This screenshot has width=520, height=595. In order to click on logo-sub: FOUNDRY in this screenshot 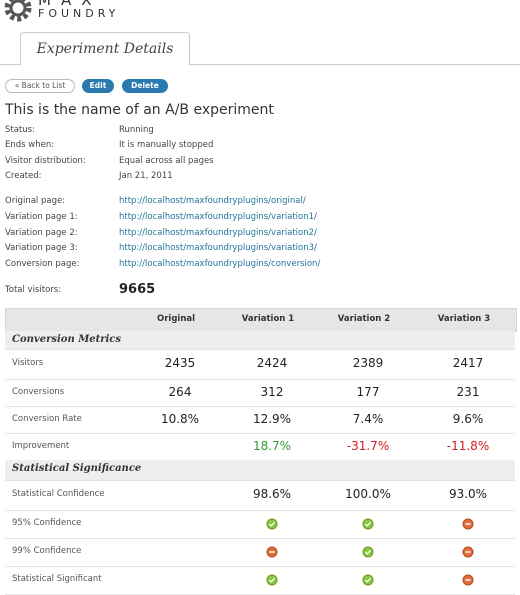, I will do `click(79, 13)`.